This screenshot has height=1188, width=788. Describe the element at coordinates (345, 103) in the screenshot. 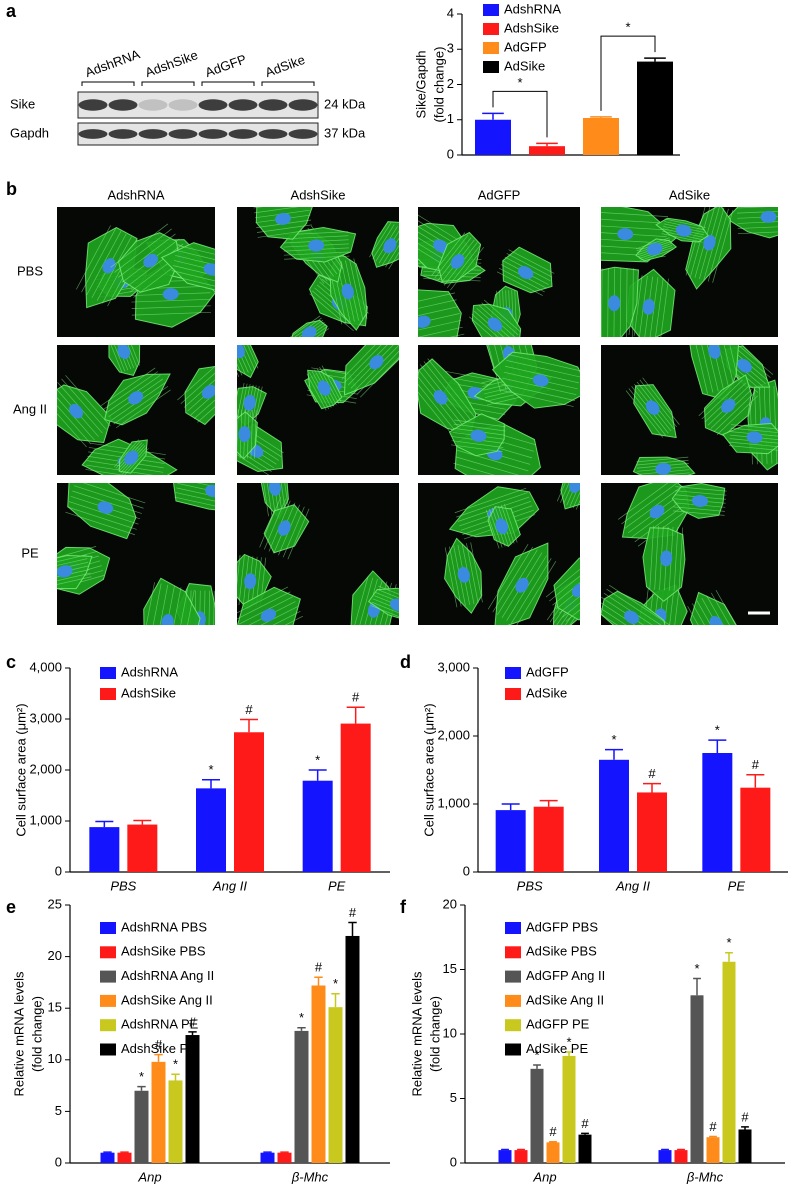

I see `blot-size-label: 24 kDa` at that location.